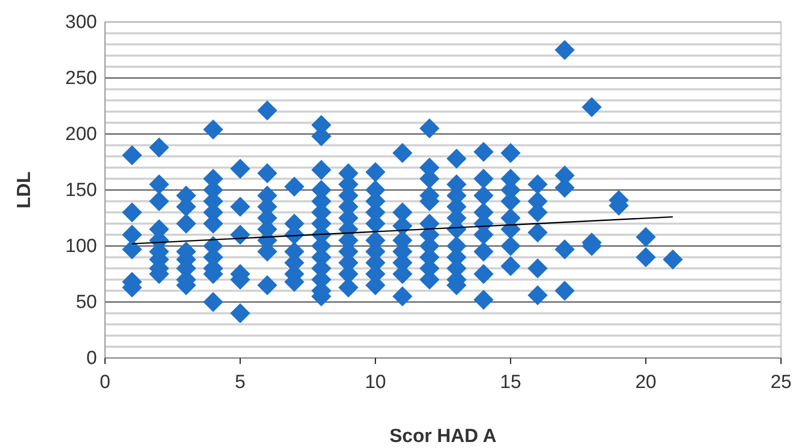 This screenshot has width=796, height=448. Describe the element at coordinates (645, 382) in the screenshot. I see `x-tick-label: 20` at that location.